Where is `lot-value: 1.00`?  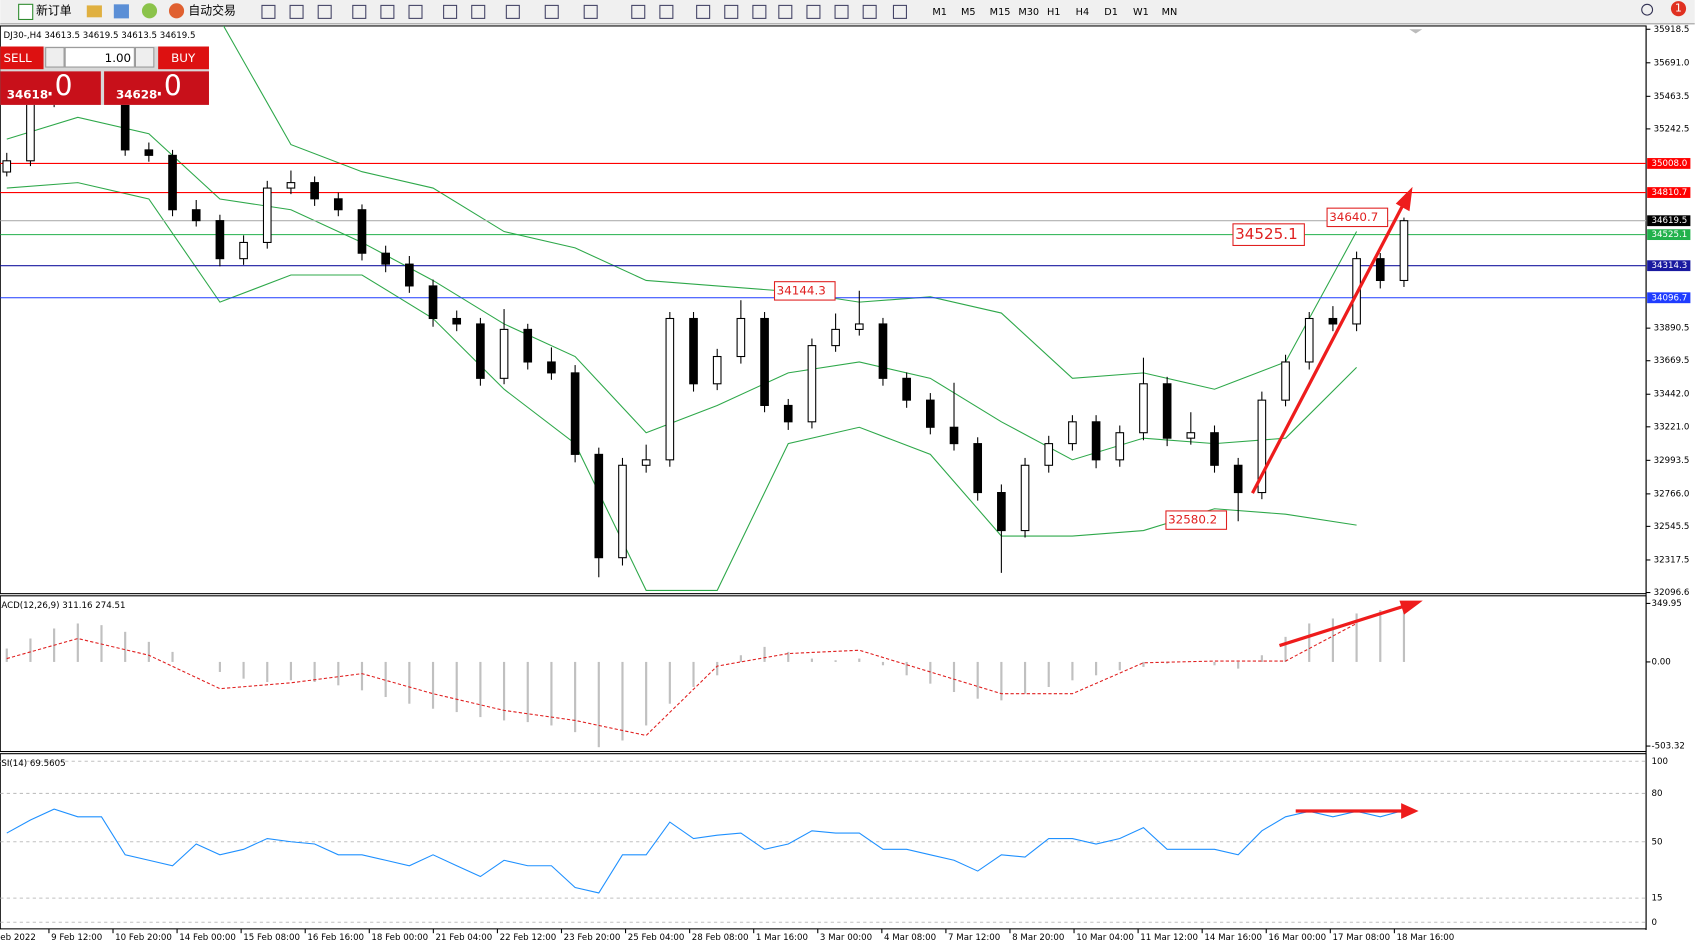 lot-value: 1.00 is located at coordinates (118, 58).